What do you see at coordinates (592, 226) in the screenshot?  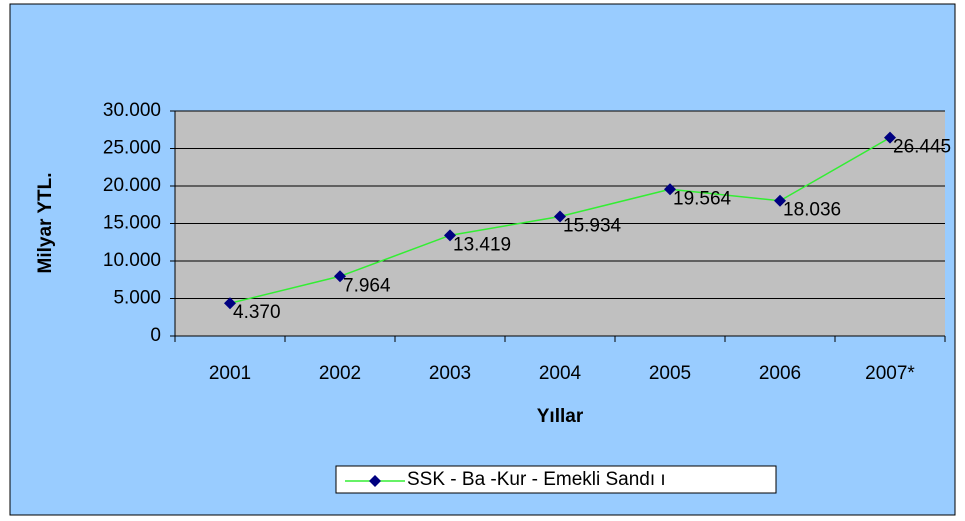 I see `data-label: 15.934` at bounding box center [592, 226].